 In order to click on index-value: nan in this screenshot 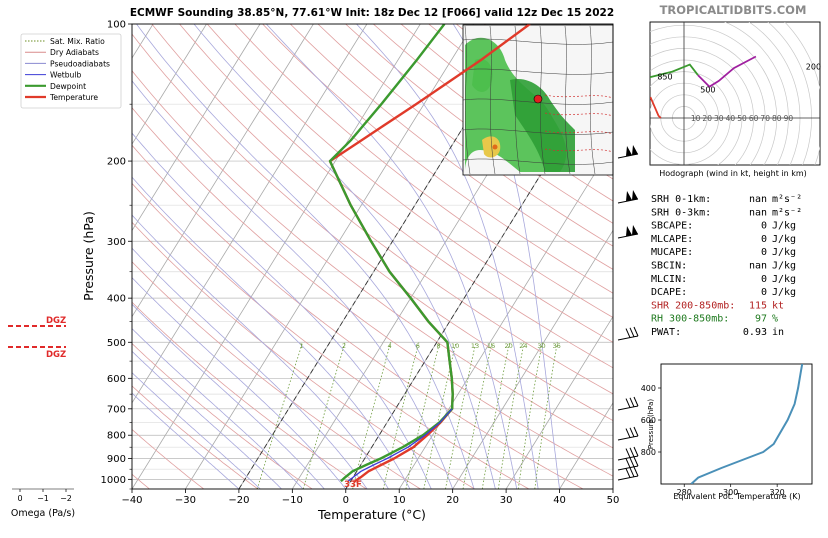, I will do `click(758, 199)`.